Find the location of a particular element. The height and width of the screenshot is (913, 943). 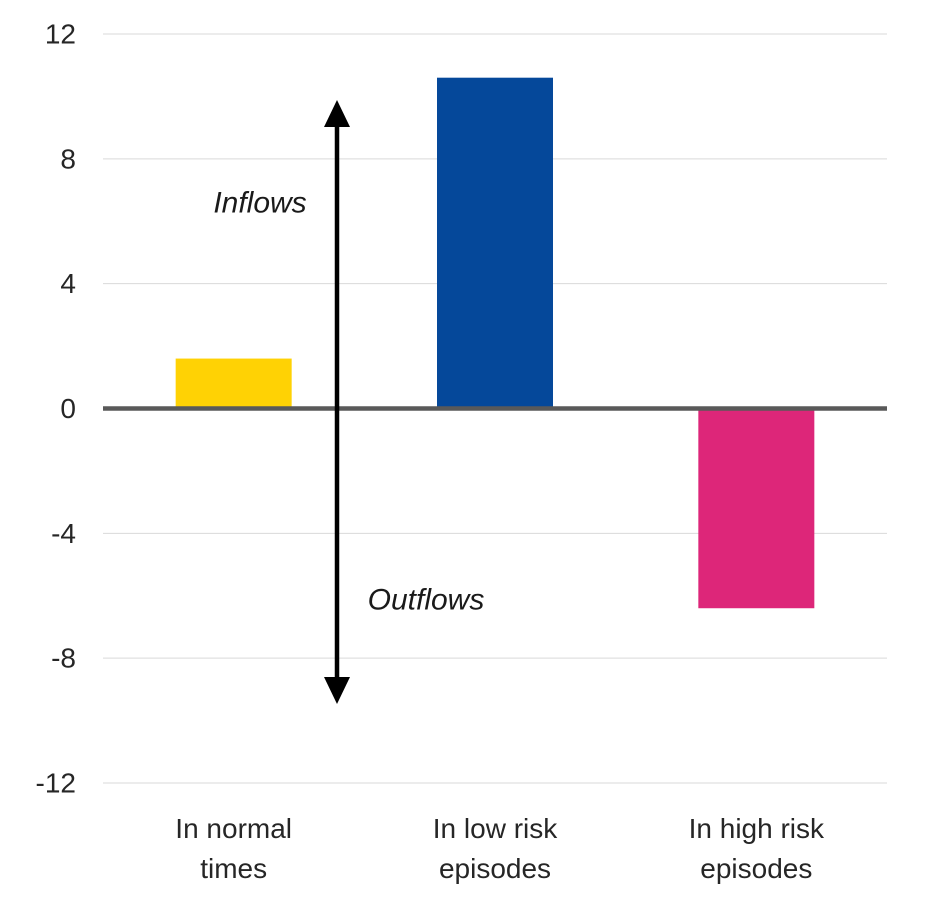

y-tick-label-4: 4 is located at coordinates (68, 283).